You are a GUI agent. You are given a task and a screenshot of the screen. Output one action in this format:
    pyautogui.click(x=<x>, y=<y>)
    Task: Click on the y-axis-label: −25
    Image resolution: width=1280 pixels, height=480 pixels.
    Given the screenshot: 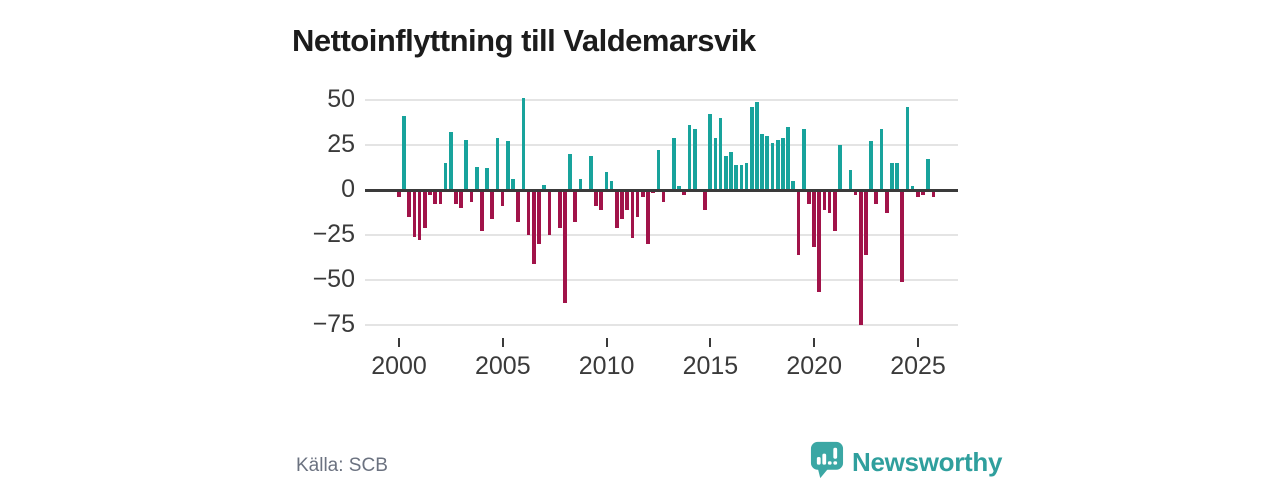 What is the action you would take?
    pyautogui.click(x=333, y=234)
    